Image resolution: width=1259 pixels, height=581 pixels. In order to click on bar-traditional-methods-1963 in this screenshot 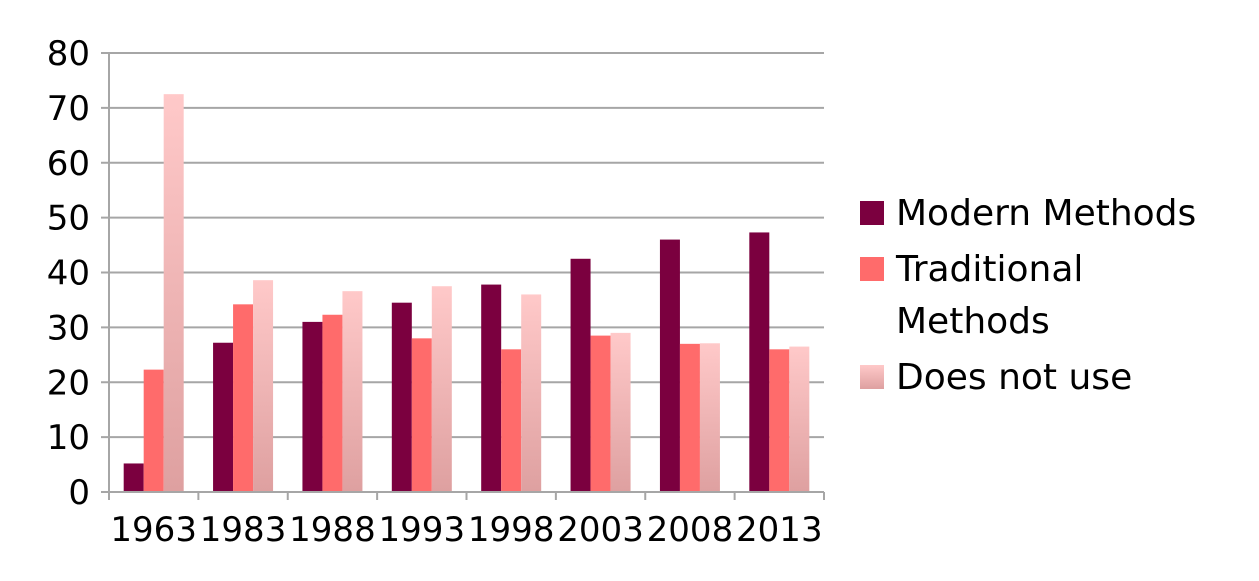, I will do `click(153, 430)`.